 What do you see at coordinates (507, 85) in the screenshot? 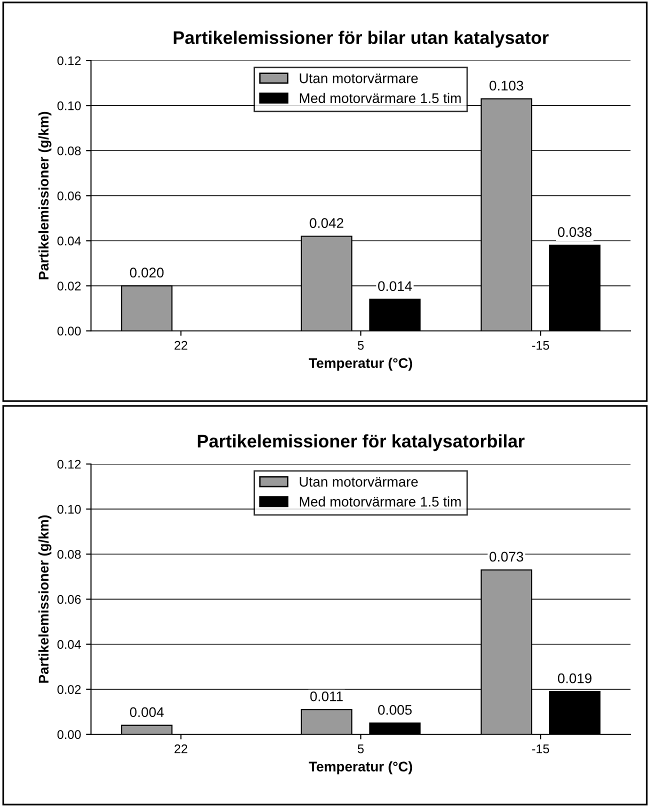
I see `data-label: 0.103` at bounding box center [507, 85].